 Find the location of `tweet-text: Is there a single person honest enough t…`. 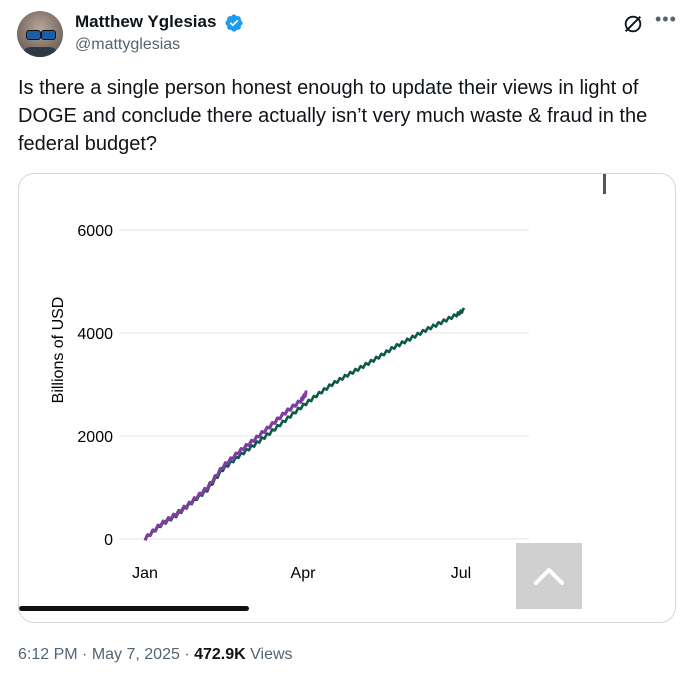

tweet-text: Is there a single person honest enough t… is located at coordinates (333, 116).